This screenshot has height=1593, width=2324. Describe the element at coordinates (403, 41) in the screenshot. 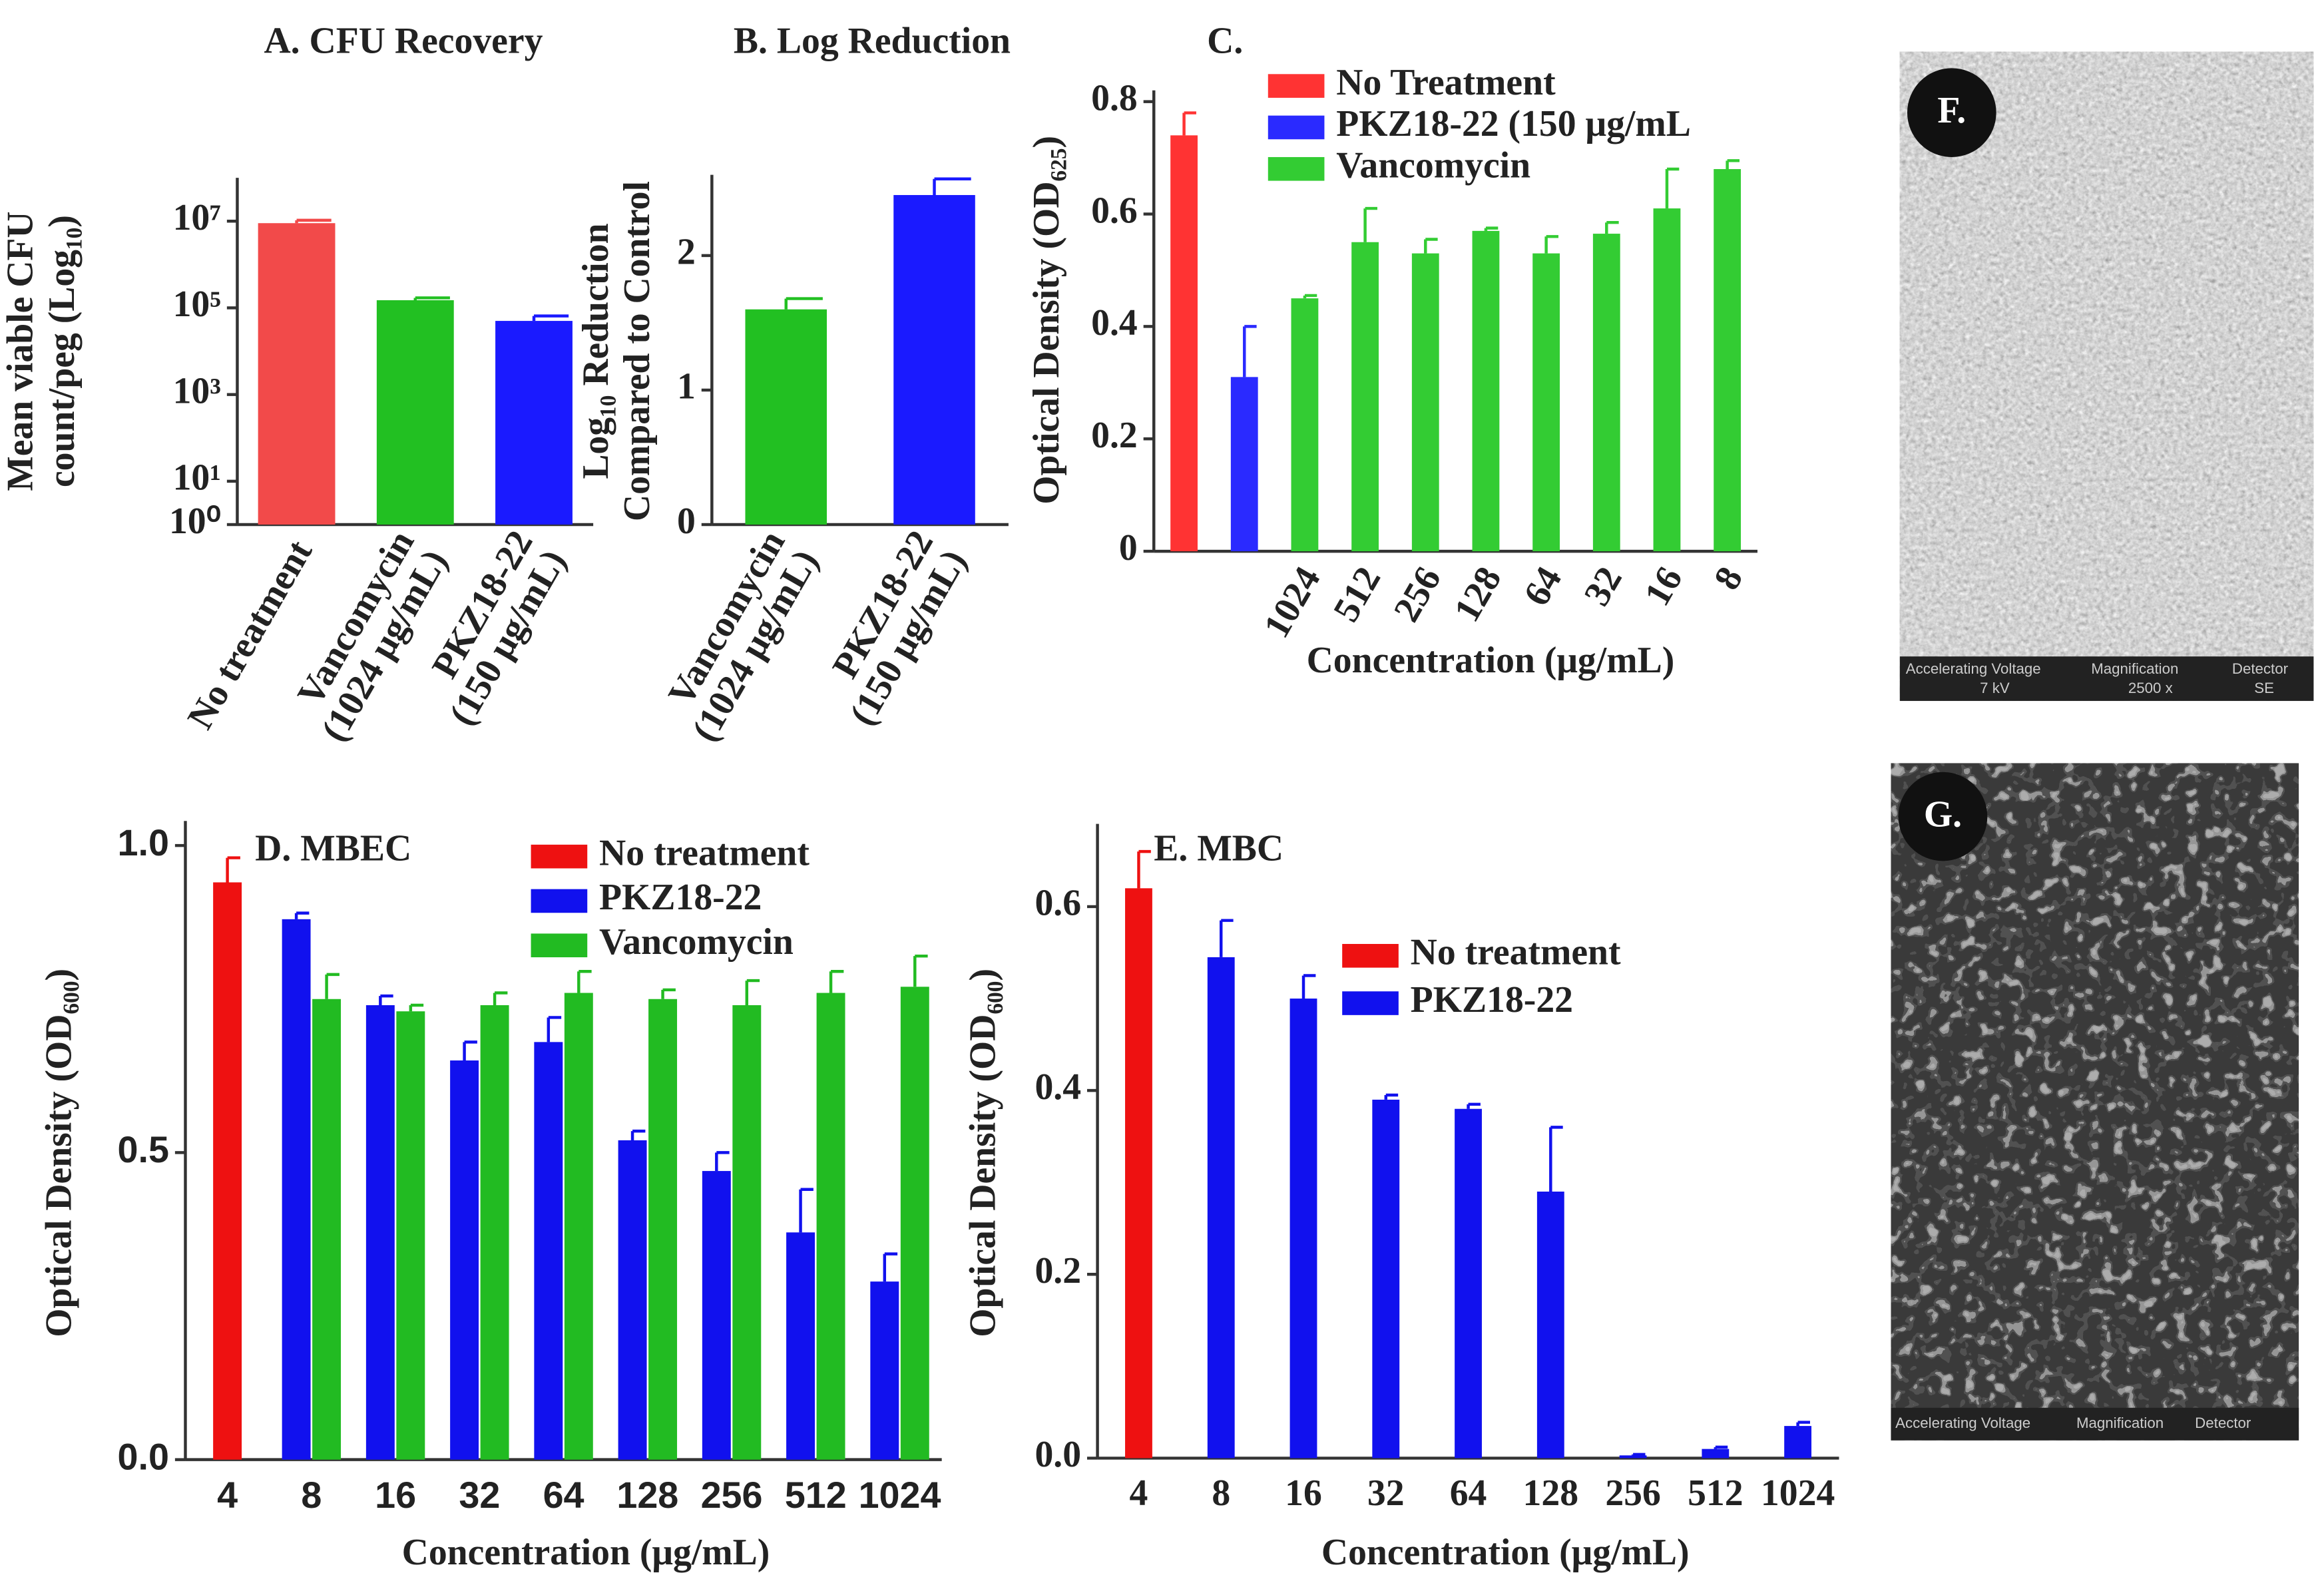

I see `chart-title: A. CFU Recovery` at that location.